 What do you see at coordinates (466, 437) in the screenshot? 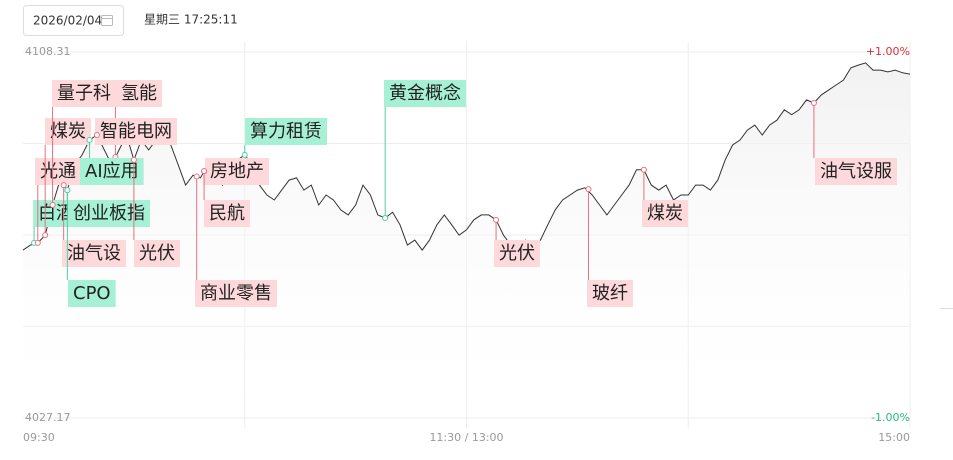
I see `x-tick-label: 11:30 / 13:00` at bounding box center [466, 437].